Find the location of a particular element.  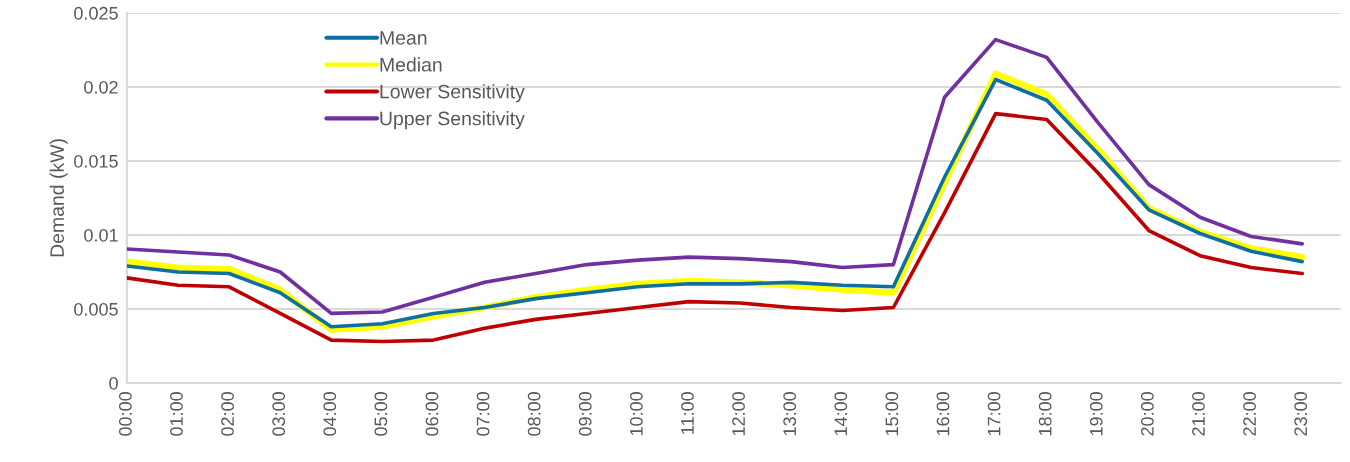

x-tick-label: 18:00 is located at coordinates (1045, 414).